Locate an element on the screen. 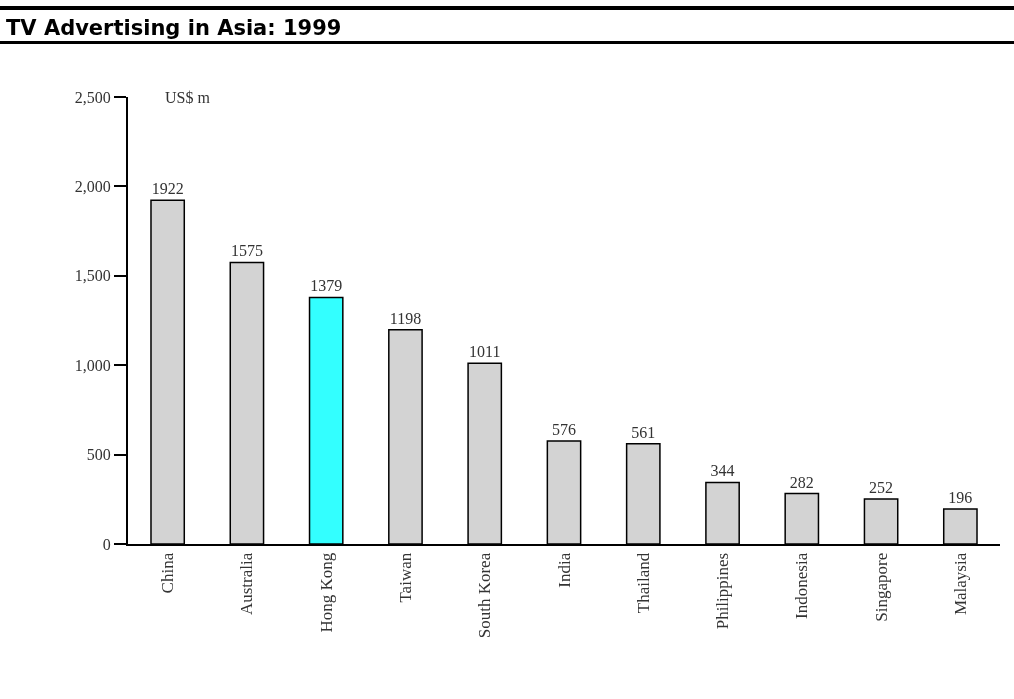 This screenshot has height=699, width=1014. y-tick-label: 1,500 is located at coordinates (92, 276).